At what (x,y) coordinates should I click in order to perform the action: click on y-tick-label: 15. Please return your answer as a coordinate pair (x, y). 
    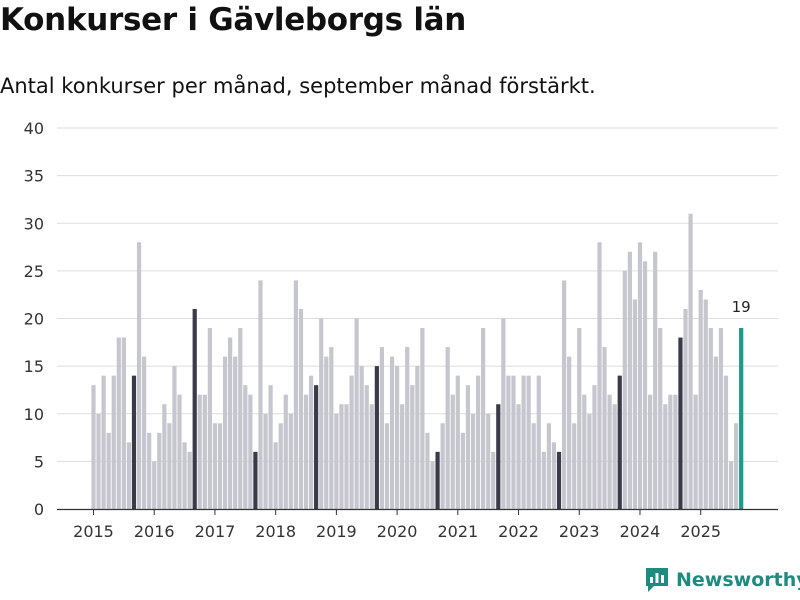
    Looking at the image, I should click on (34, 366).